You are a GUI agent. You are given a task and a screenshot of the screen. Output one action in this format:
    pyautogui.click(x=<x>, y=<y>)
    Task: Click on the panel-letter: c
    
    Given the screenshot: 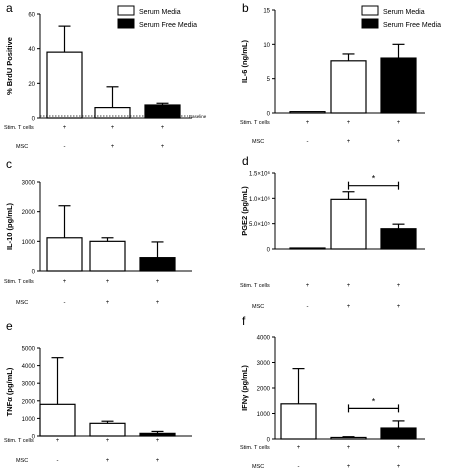 What is the action you would take?
    pyautogui.click(x=9, y=164)
    